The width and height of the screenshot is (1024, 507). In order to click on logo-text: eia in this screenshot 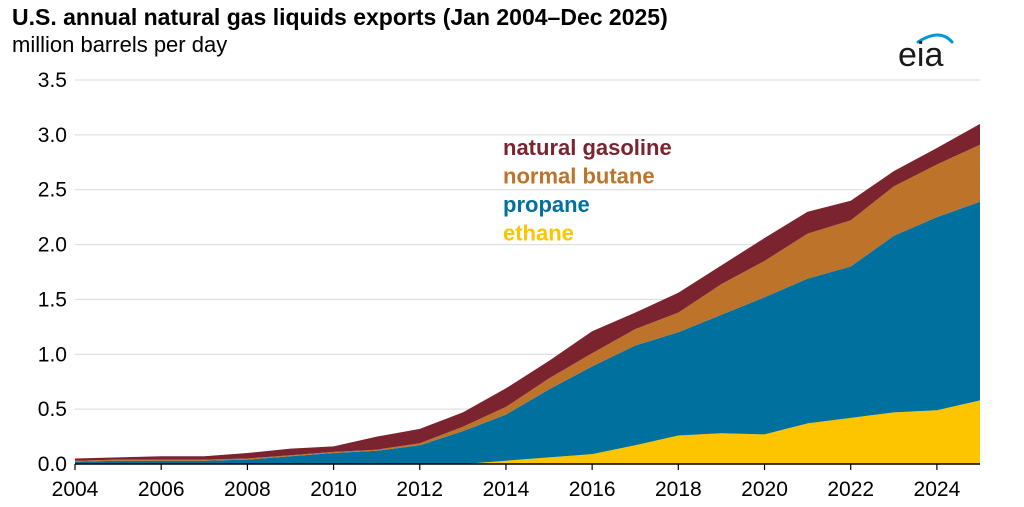, I will do `click(920, 54)`.